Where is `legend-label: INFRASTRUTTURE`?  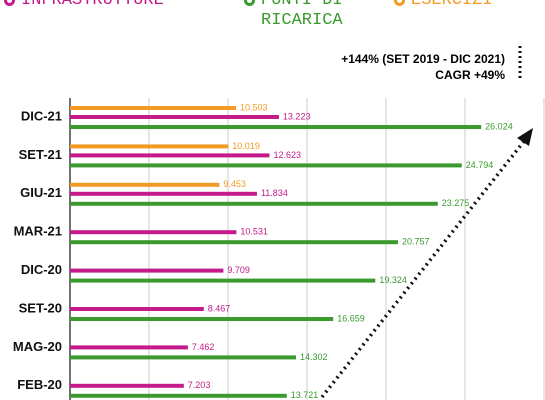
legend-label: INFRASTRUTTURE is located at coordinates (92, 5).